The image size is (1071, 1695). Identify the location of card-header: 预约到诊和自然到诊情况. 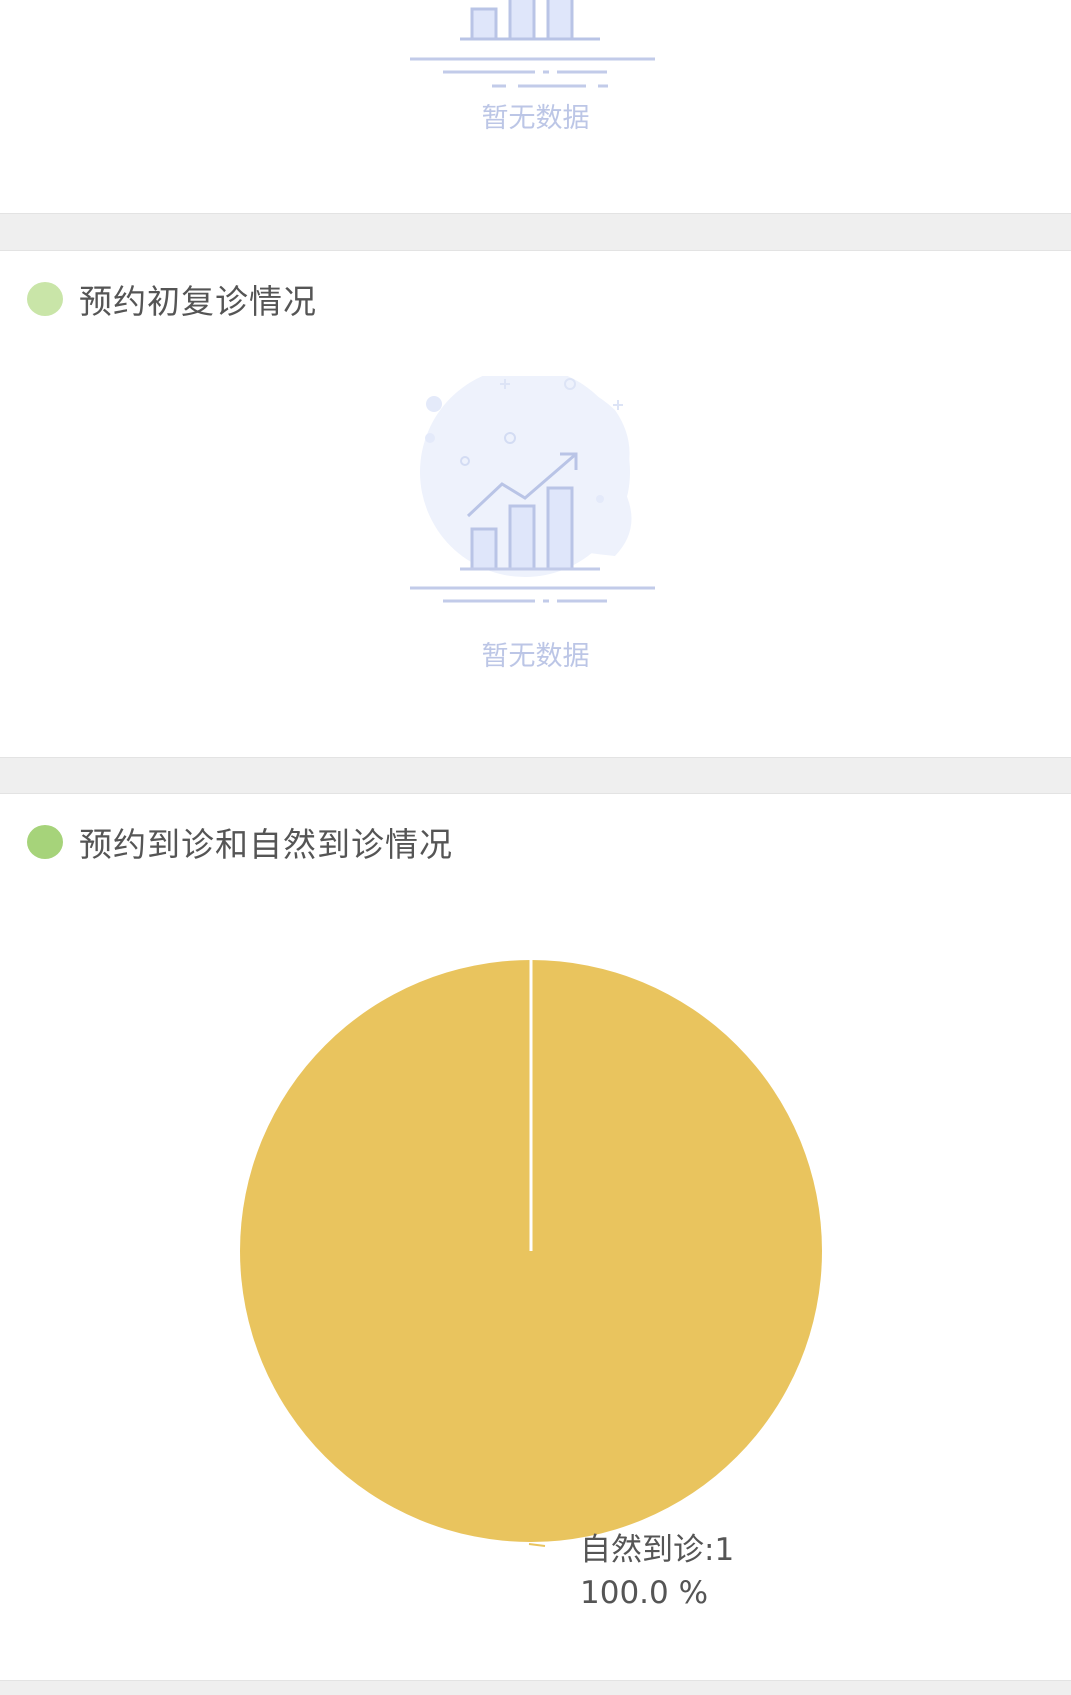
(240, 844).